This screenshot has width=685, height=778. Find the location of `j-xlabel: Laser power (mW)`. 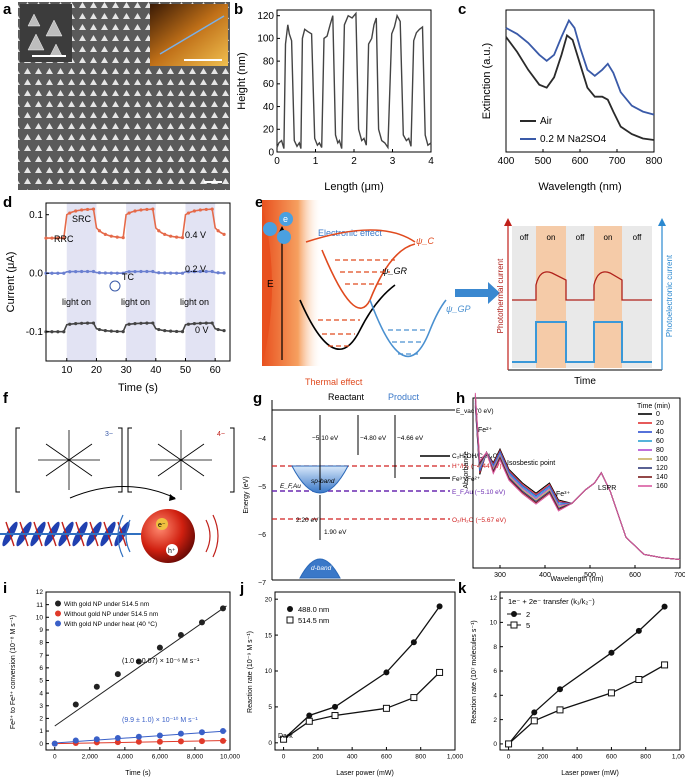

j-xlabel: Laser power (mW) is located at coordinates (365, 773).